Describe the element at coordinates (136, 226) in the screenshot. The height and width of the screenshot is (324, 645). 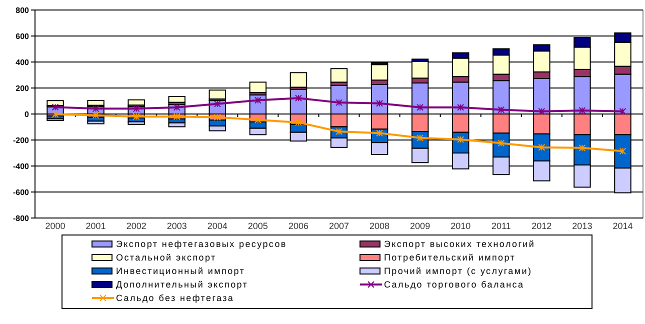
I see `x-tick-label: 2002` at that location.